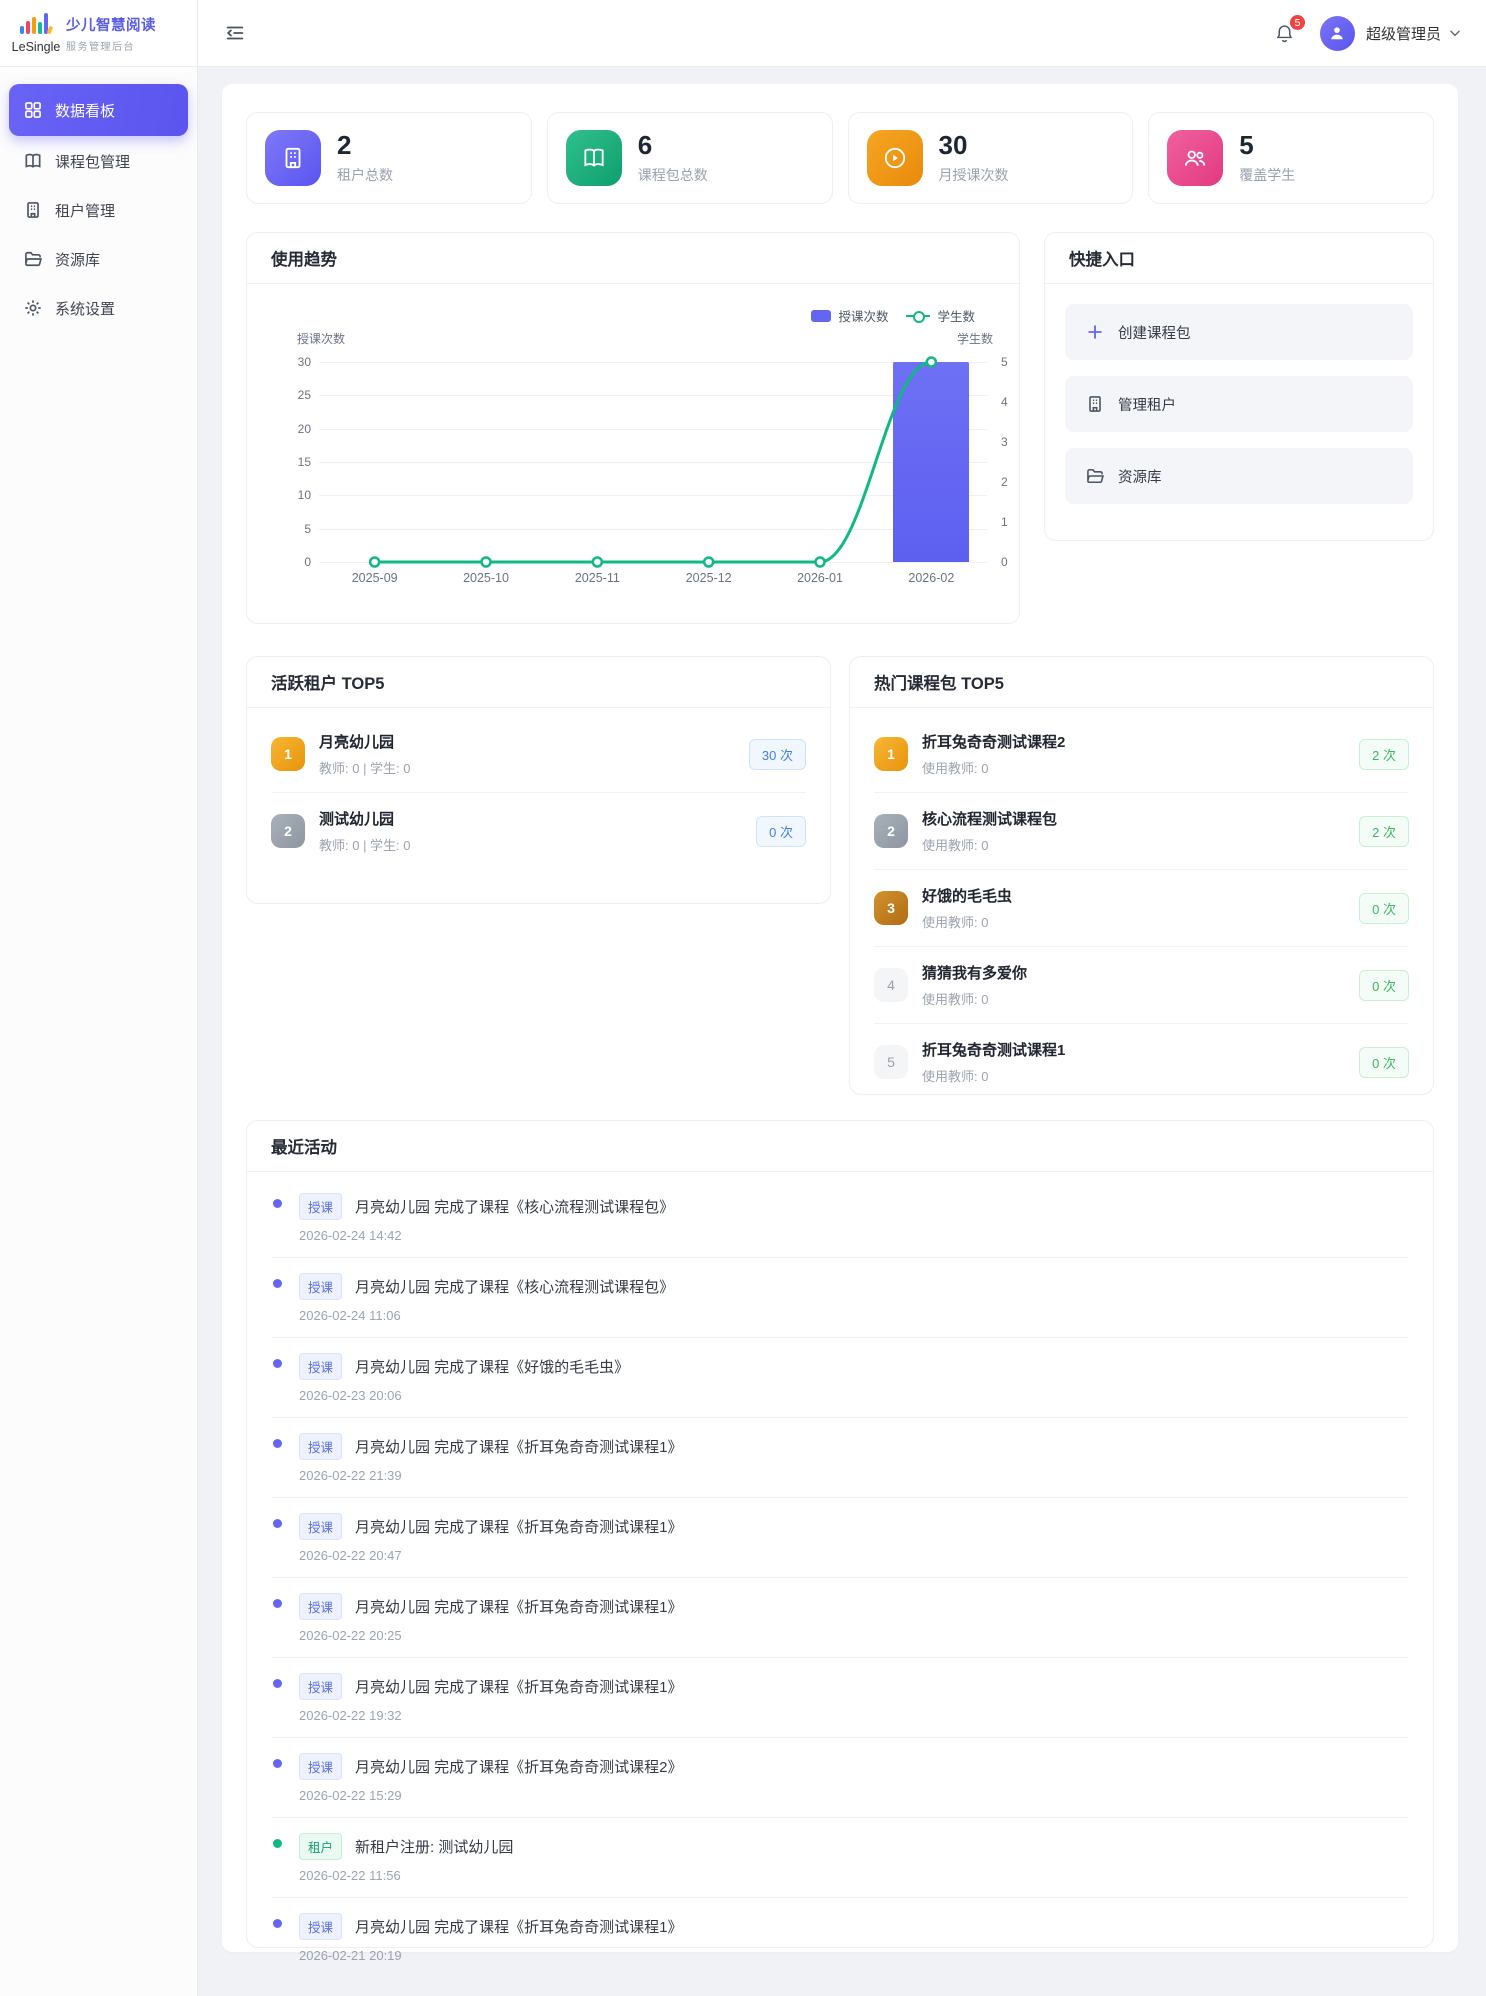 The image size is (1486, 1996). What do you see at coordinates (1147, 405) in the screenshot?
I see `quick-entry-label: 管理租户` at bounding box center [1147, 405].